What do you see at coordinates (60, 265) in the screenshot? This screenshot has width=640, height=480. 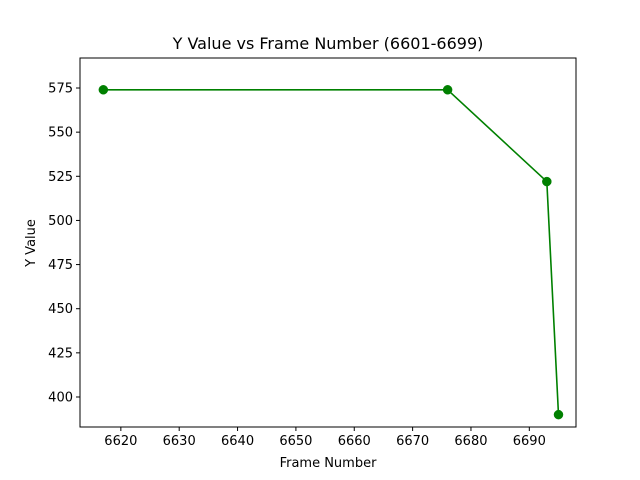 I see `y-tick-label: 475` at bounding box center [60, 265].